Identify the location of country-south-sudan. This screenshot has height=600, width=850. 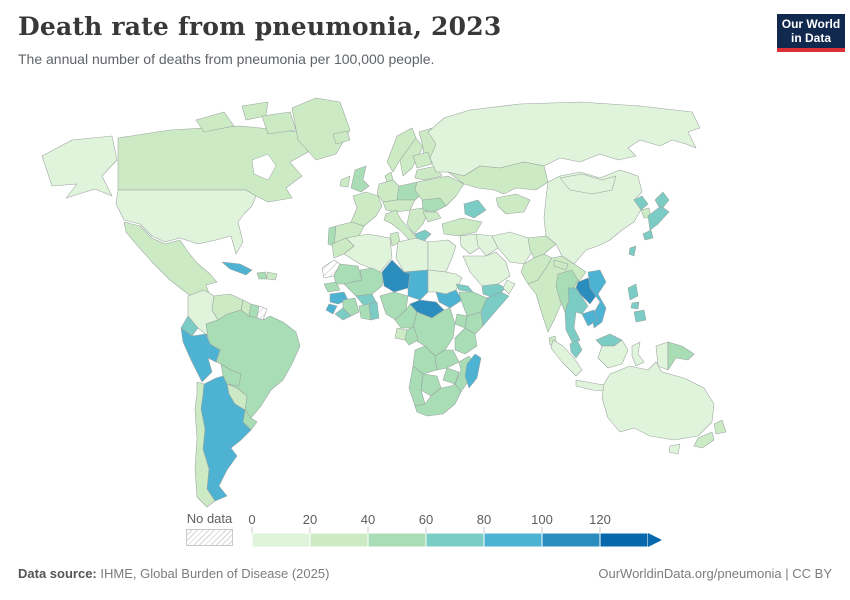
(449, 299).